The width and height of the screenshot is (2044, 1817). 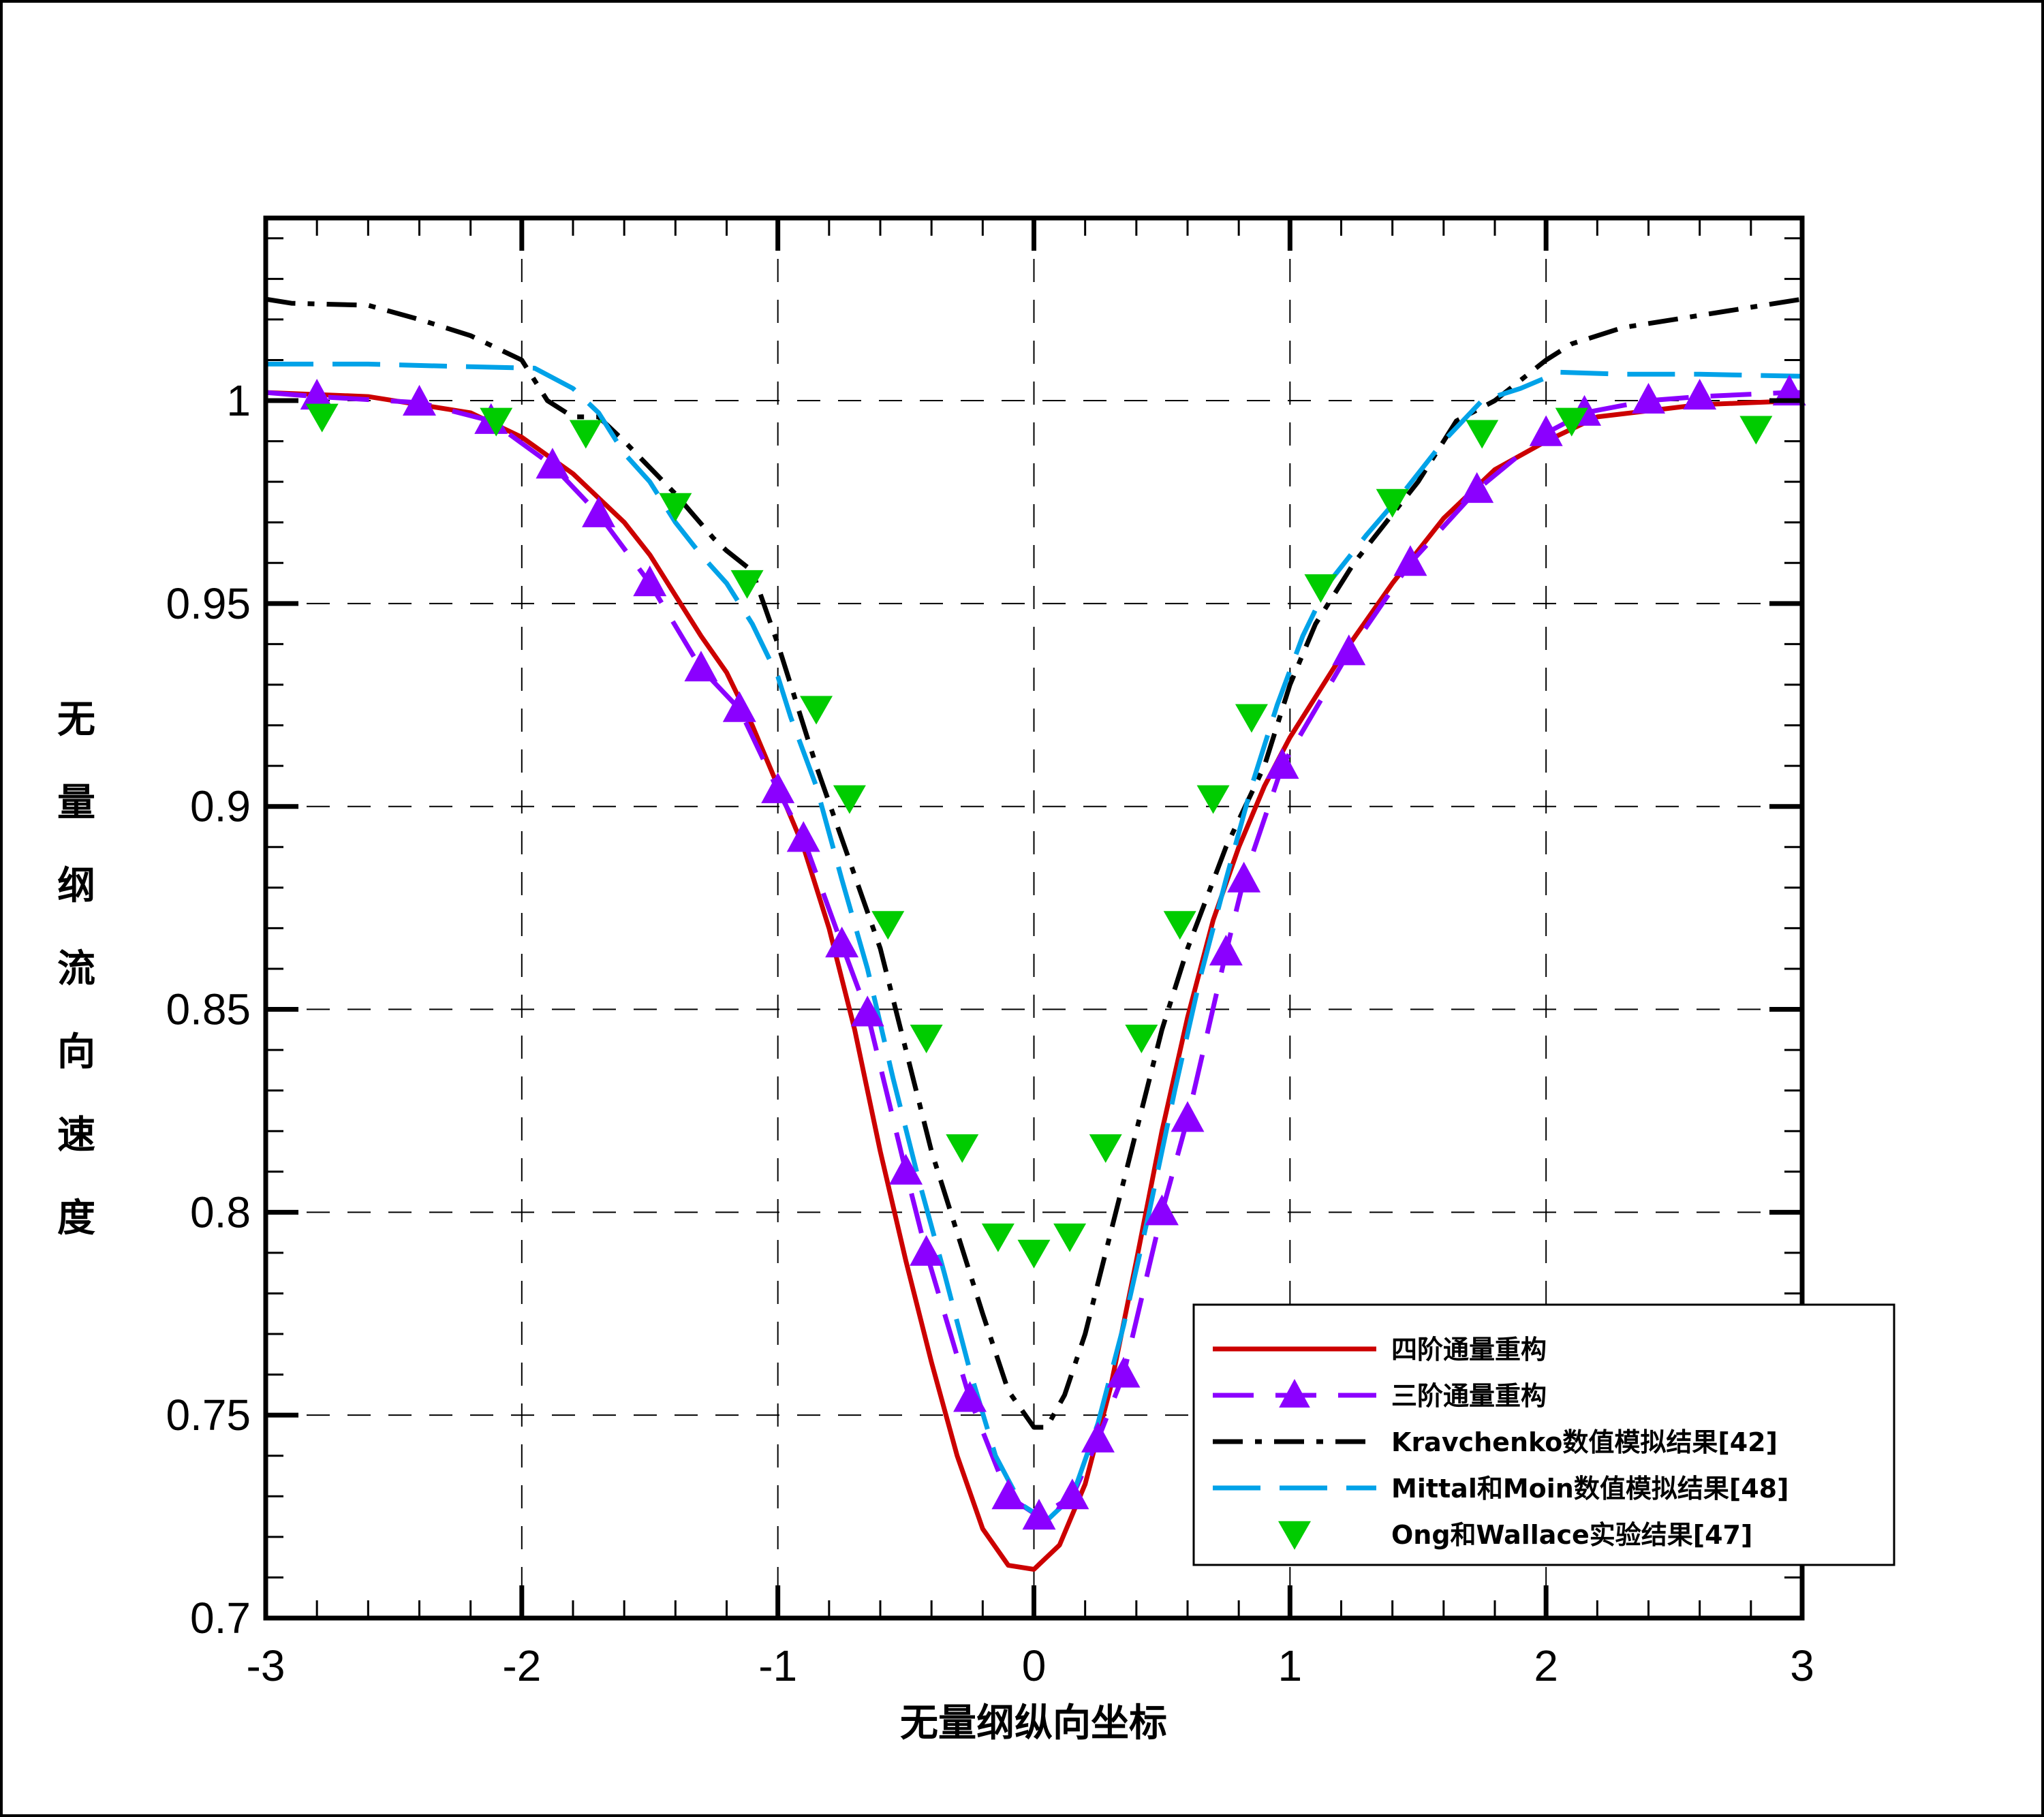 What do you see at coordinates (1584, 1442) in the screenshot?
I see `legend-label-3: Kravchenko数值模拟结果[42]` at bounding box center [1584, 1442].